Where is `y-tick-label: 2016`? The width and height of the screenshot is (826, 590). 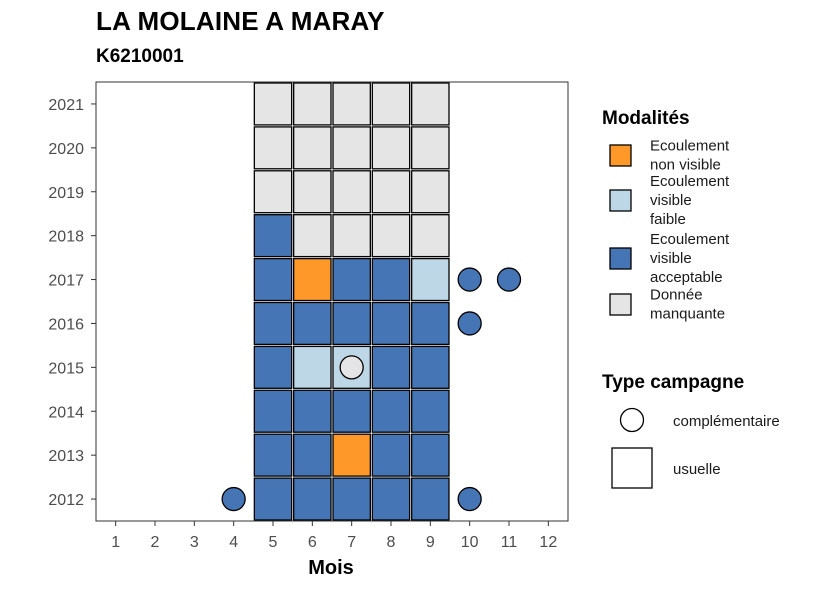
y-tick-label: 2016 is located at coordinates (66, 324).